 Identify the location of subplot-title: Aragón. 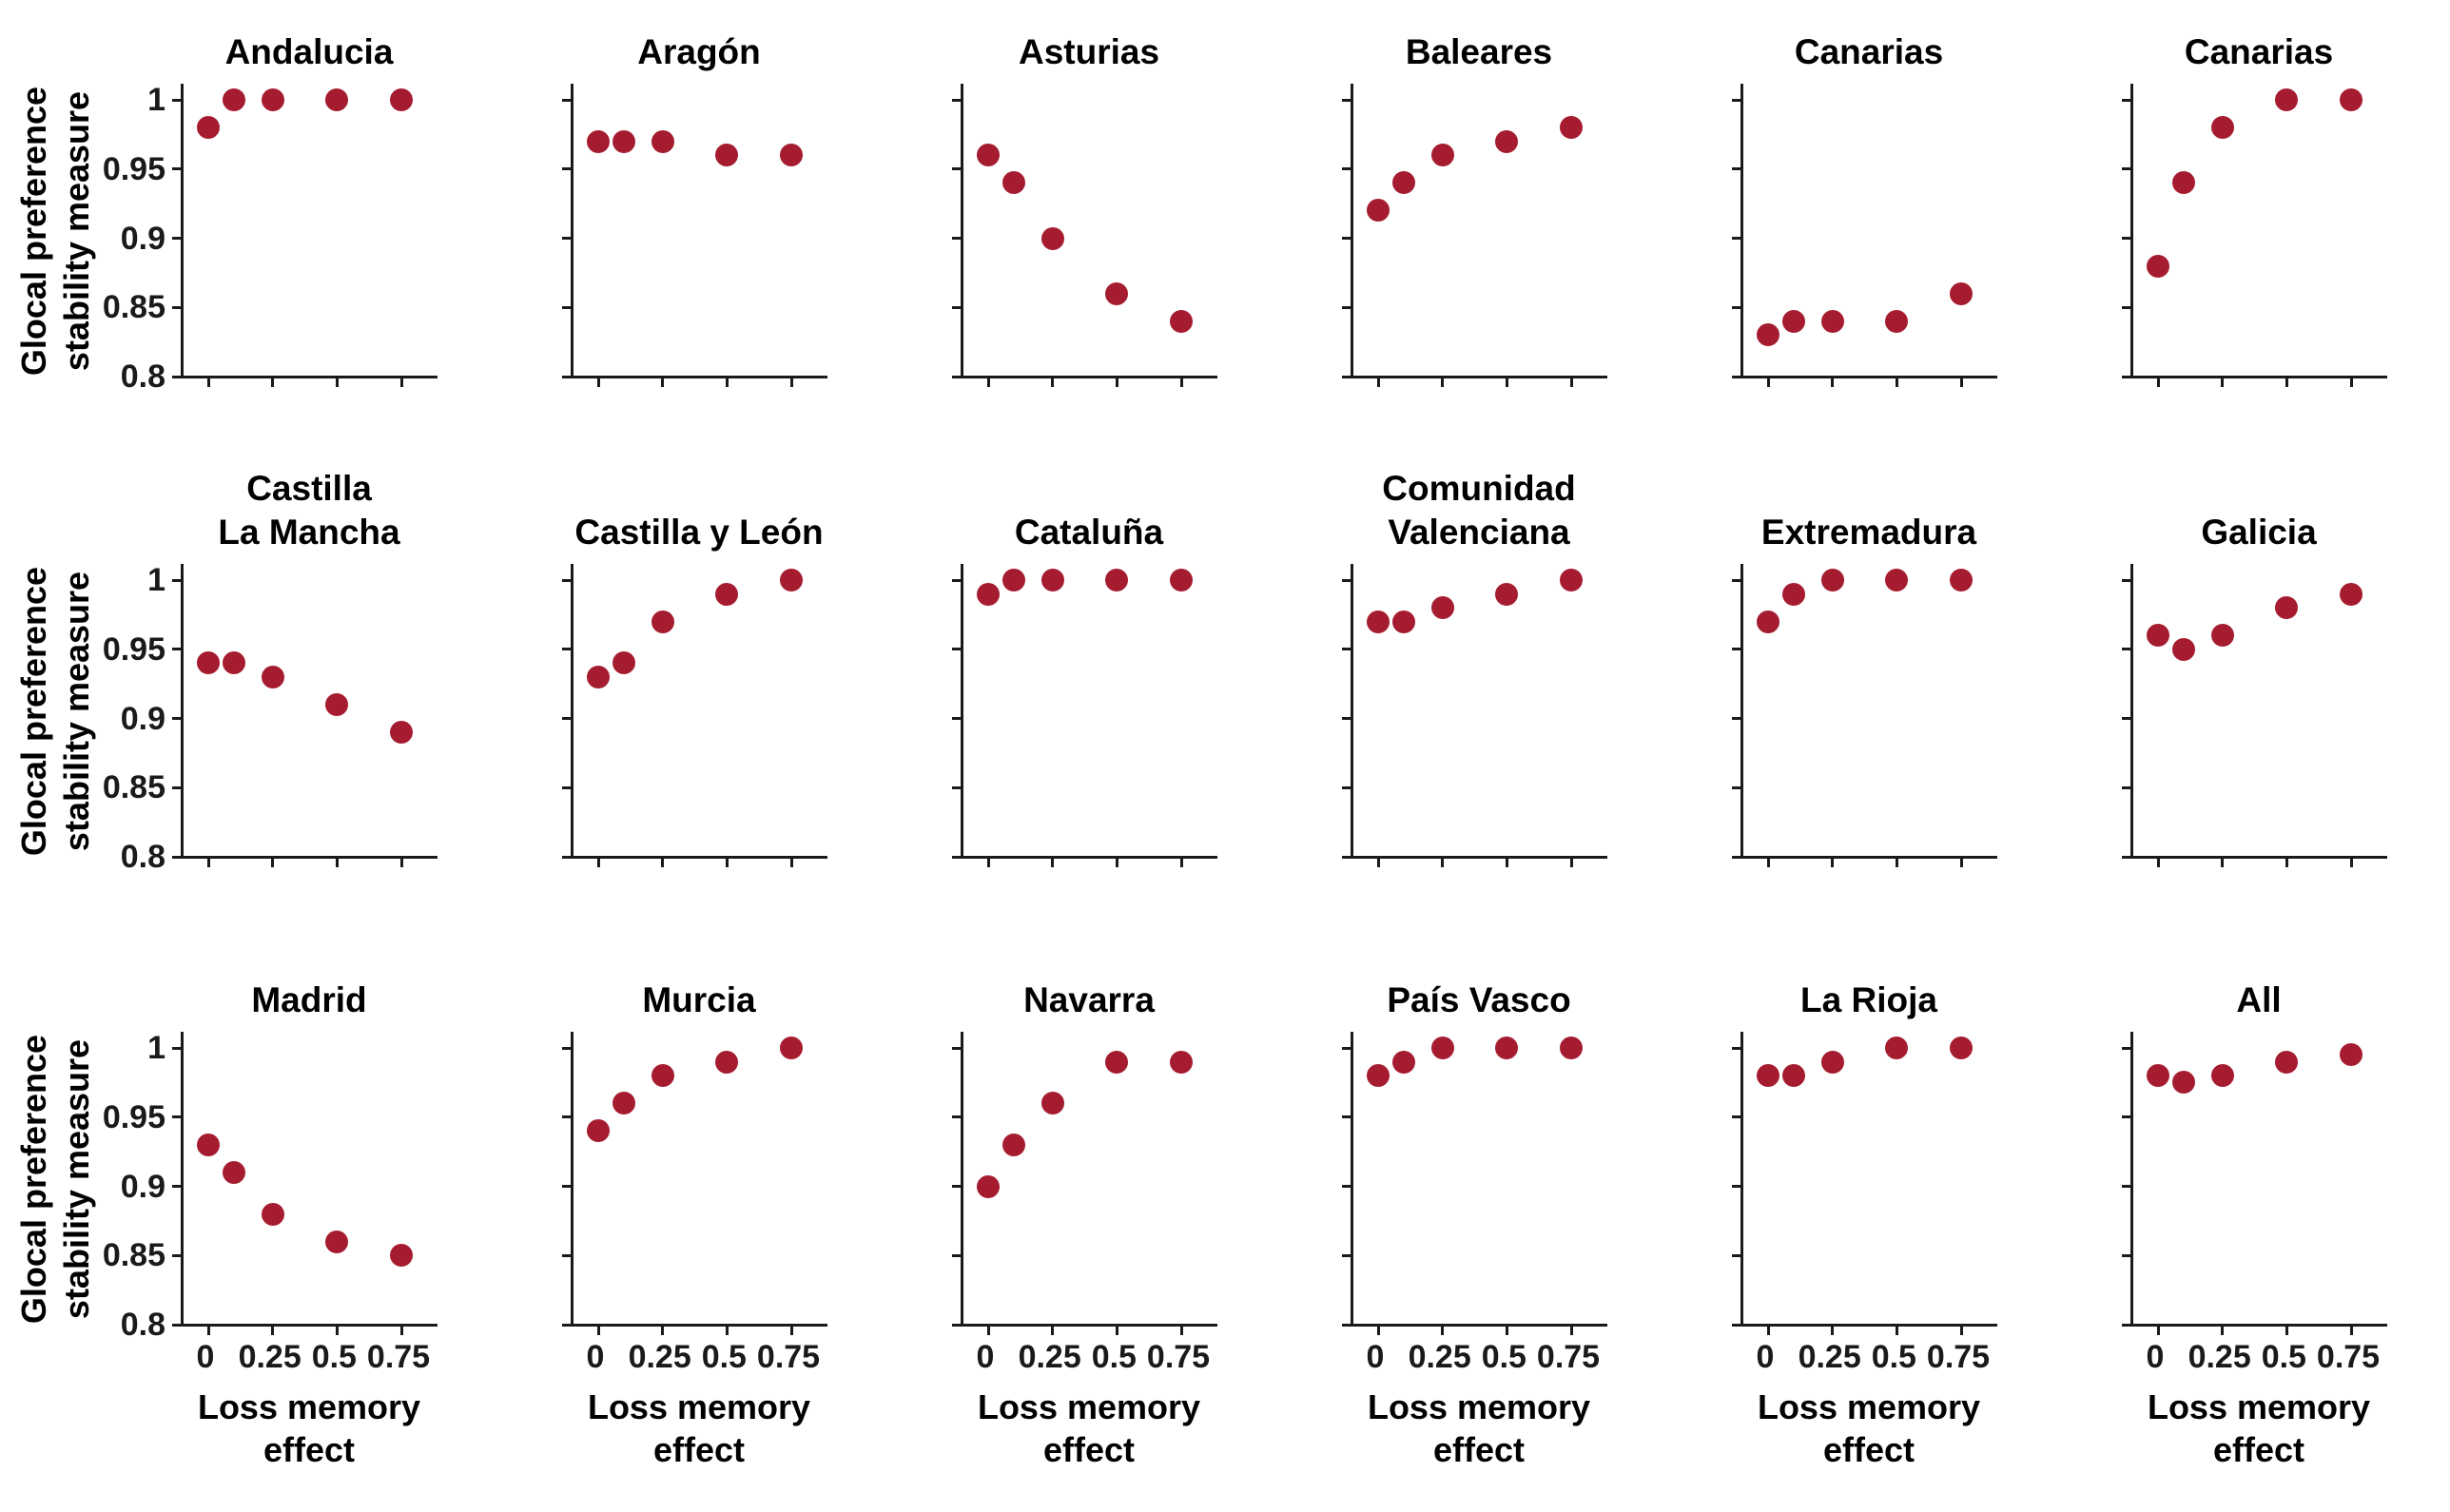
(699, 51).